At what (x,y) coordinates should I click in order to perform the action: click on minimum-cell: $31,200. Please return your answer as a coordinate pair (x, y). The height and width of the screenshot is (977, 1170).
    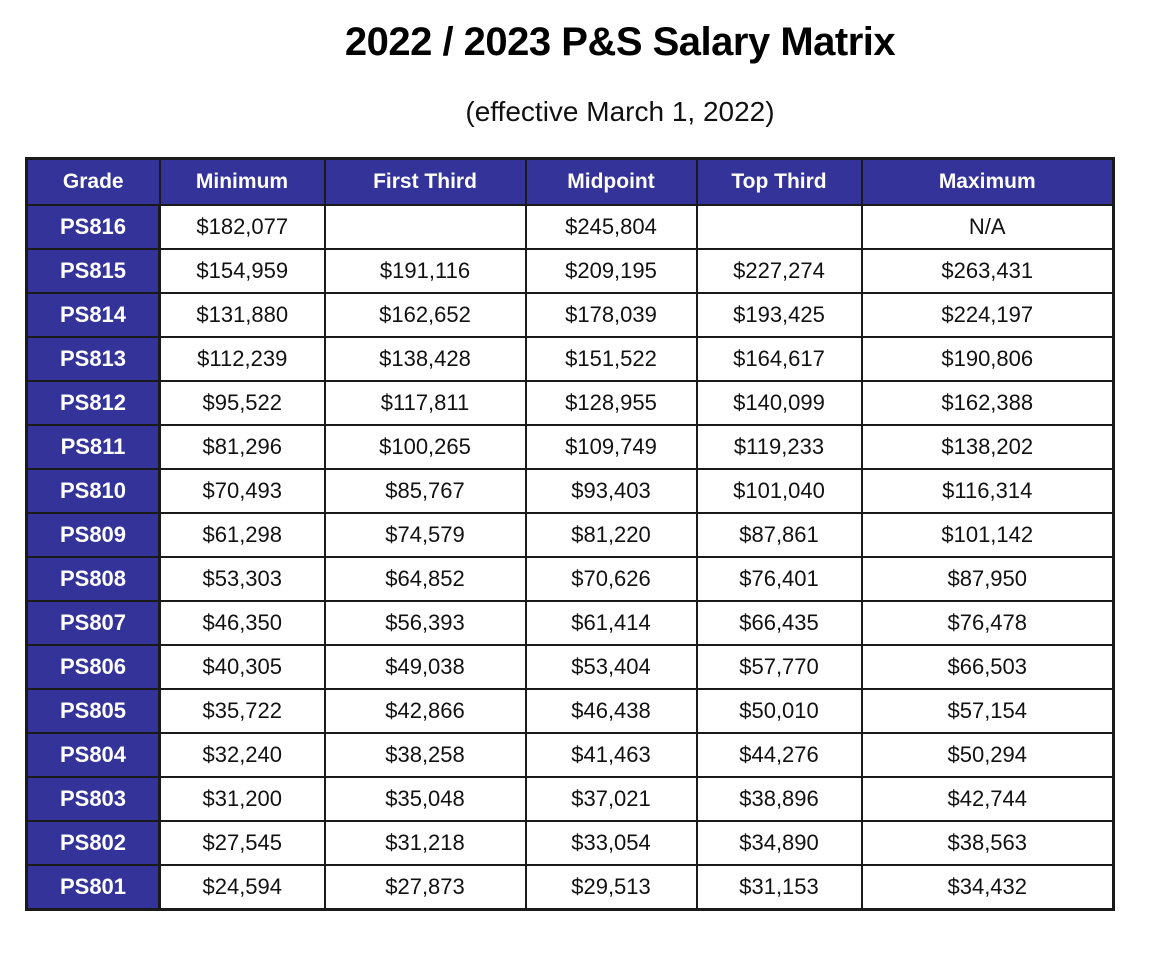
    Looking at the image, I should click on (242, 799).